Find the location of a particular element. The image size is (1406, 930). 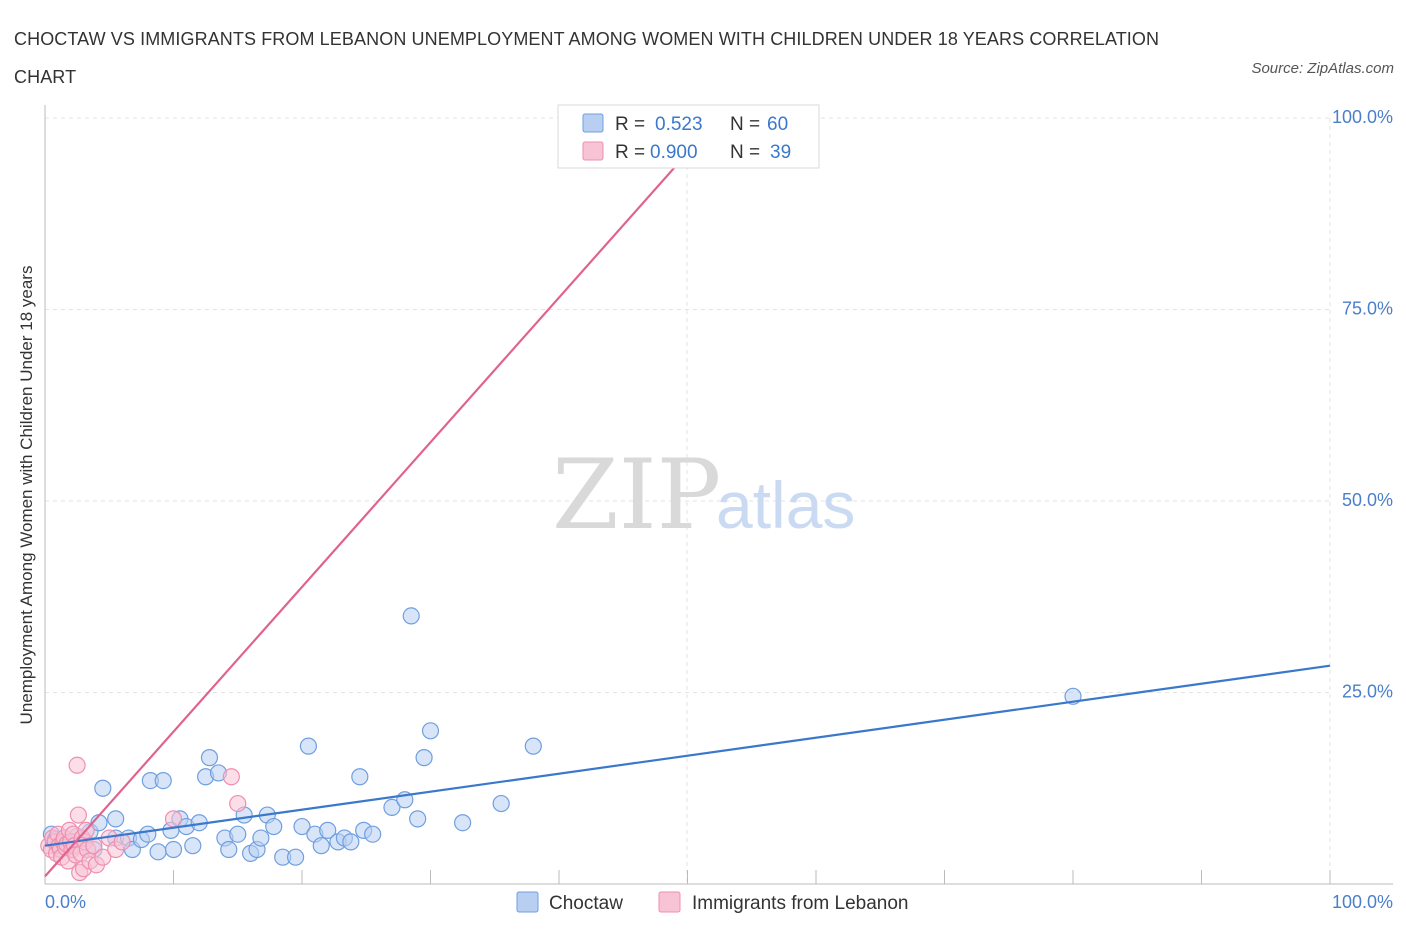

x-tick-max: 100.0% is located at coordinates (1362, 902).